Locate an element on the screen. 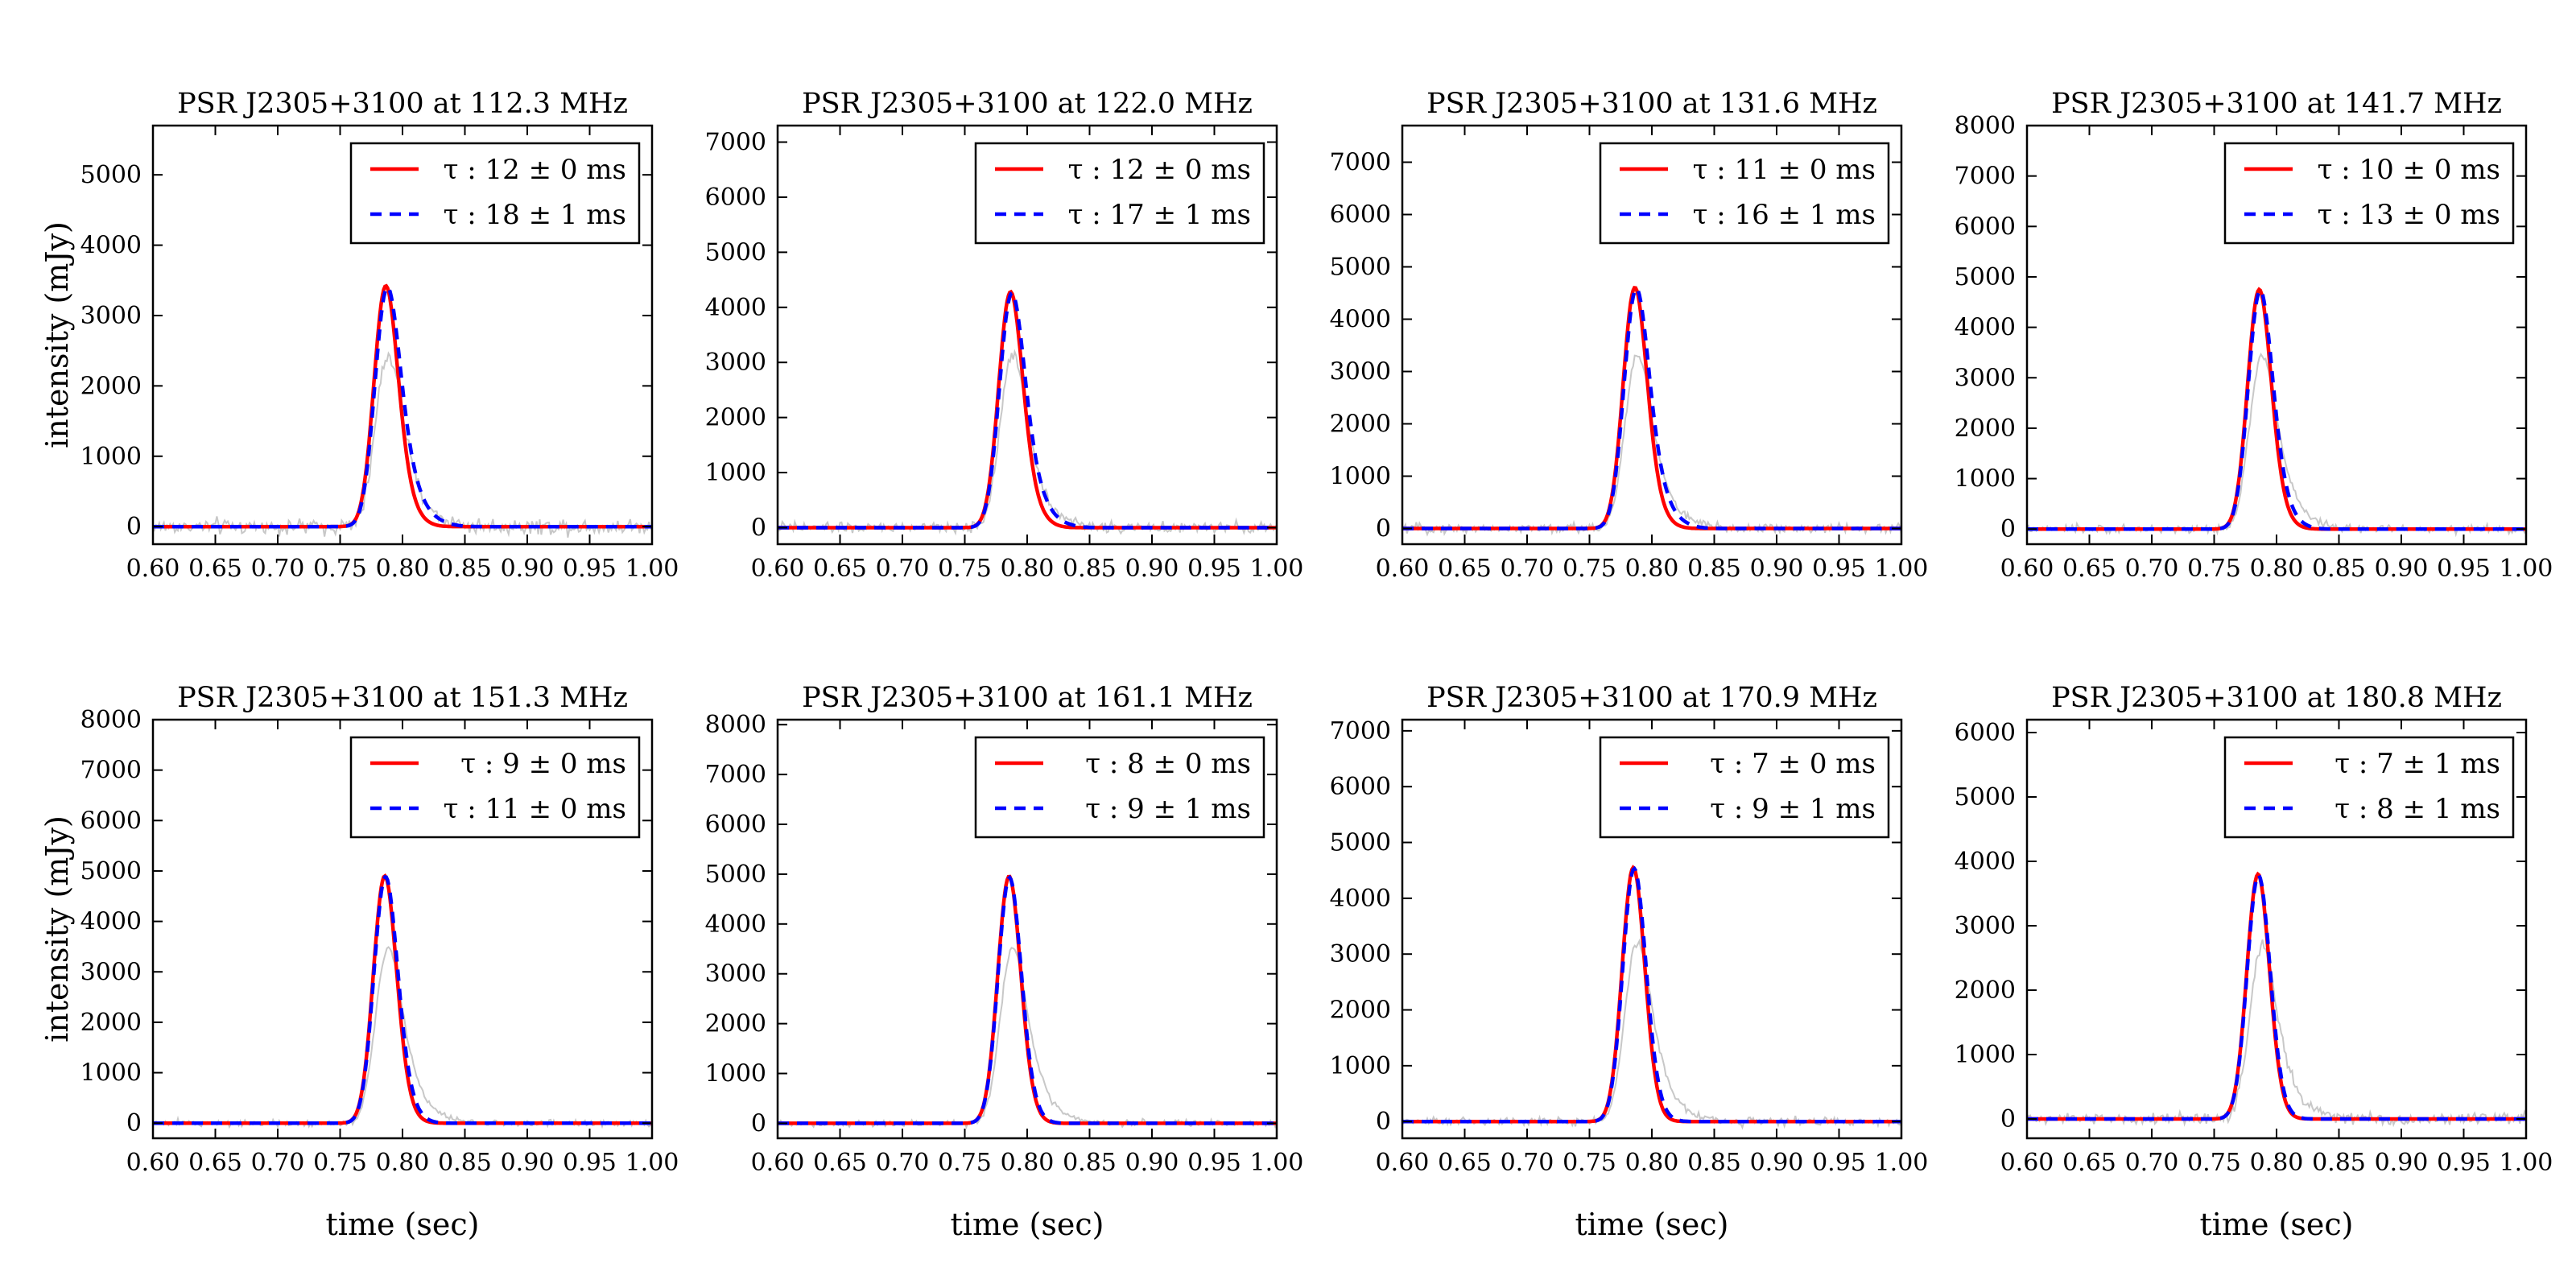  x-axis-label: time (sec) is located at coordinates (403, 1224).